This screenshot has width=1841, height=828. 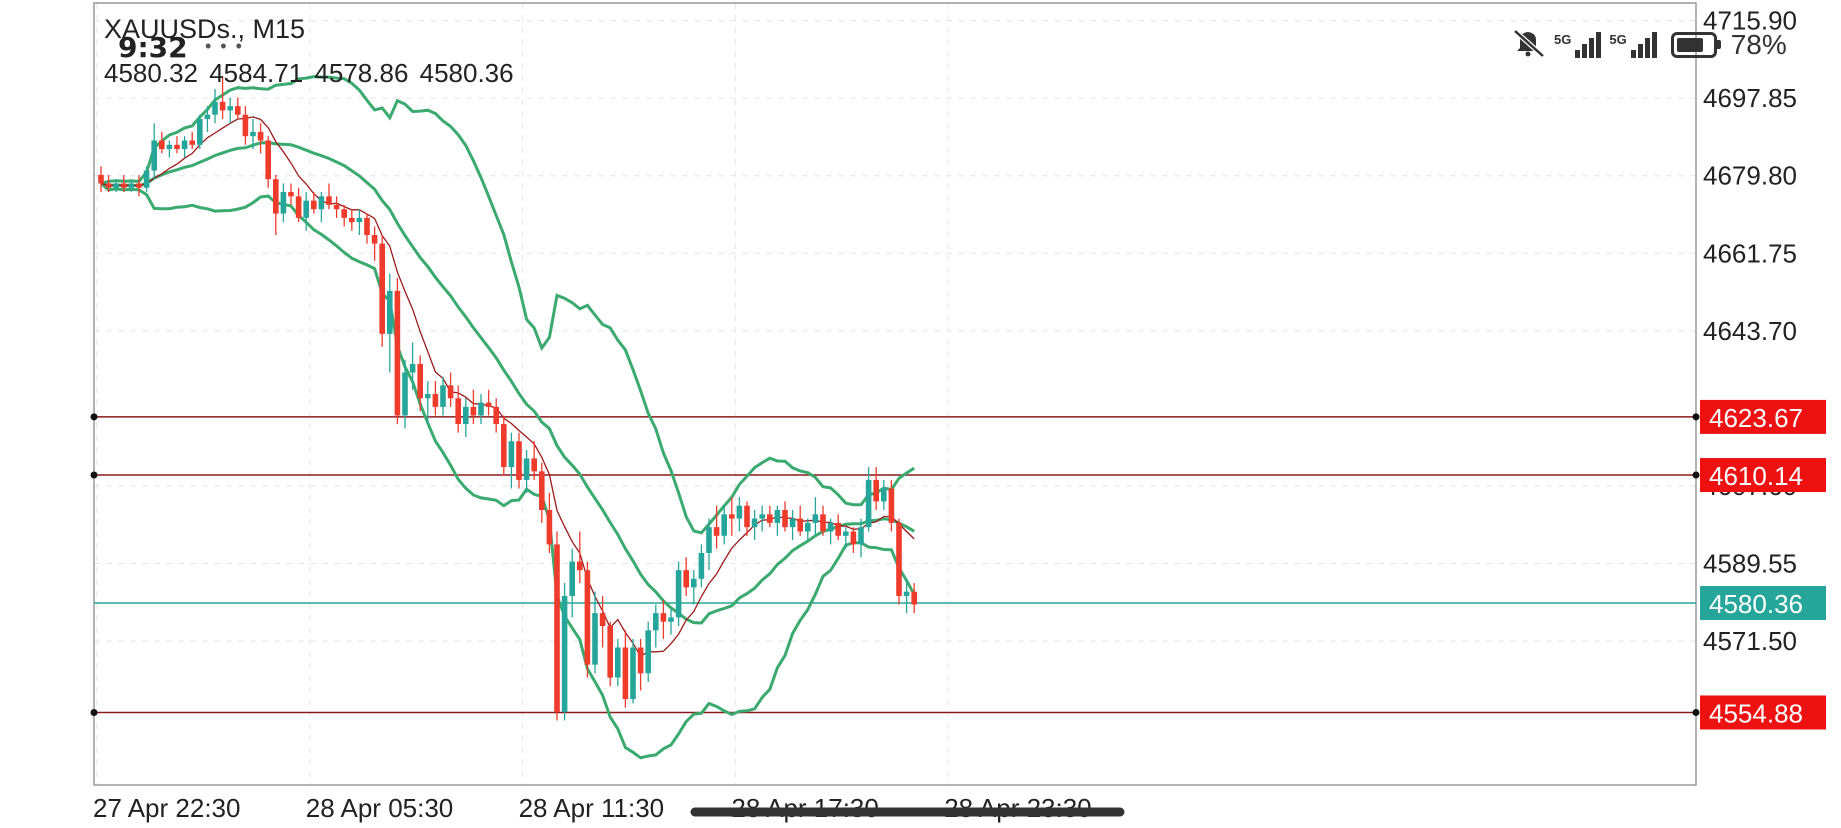 What do you see at coordinates (1756, 476) in the screenshot?
I see `level-price-tag: 4610.14` at bounding box center [1756, 476].